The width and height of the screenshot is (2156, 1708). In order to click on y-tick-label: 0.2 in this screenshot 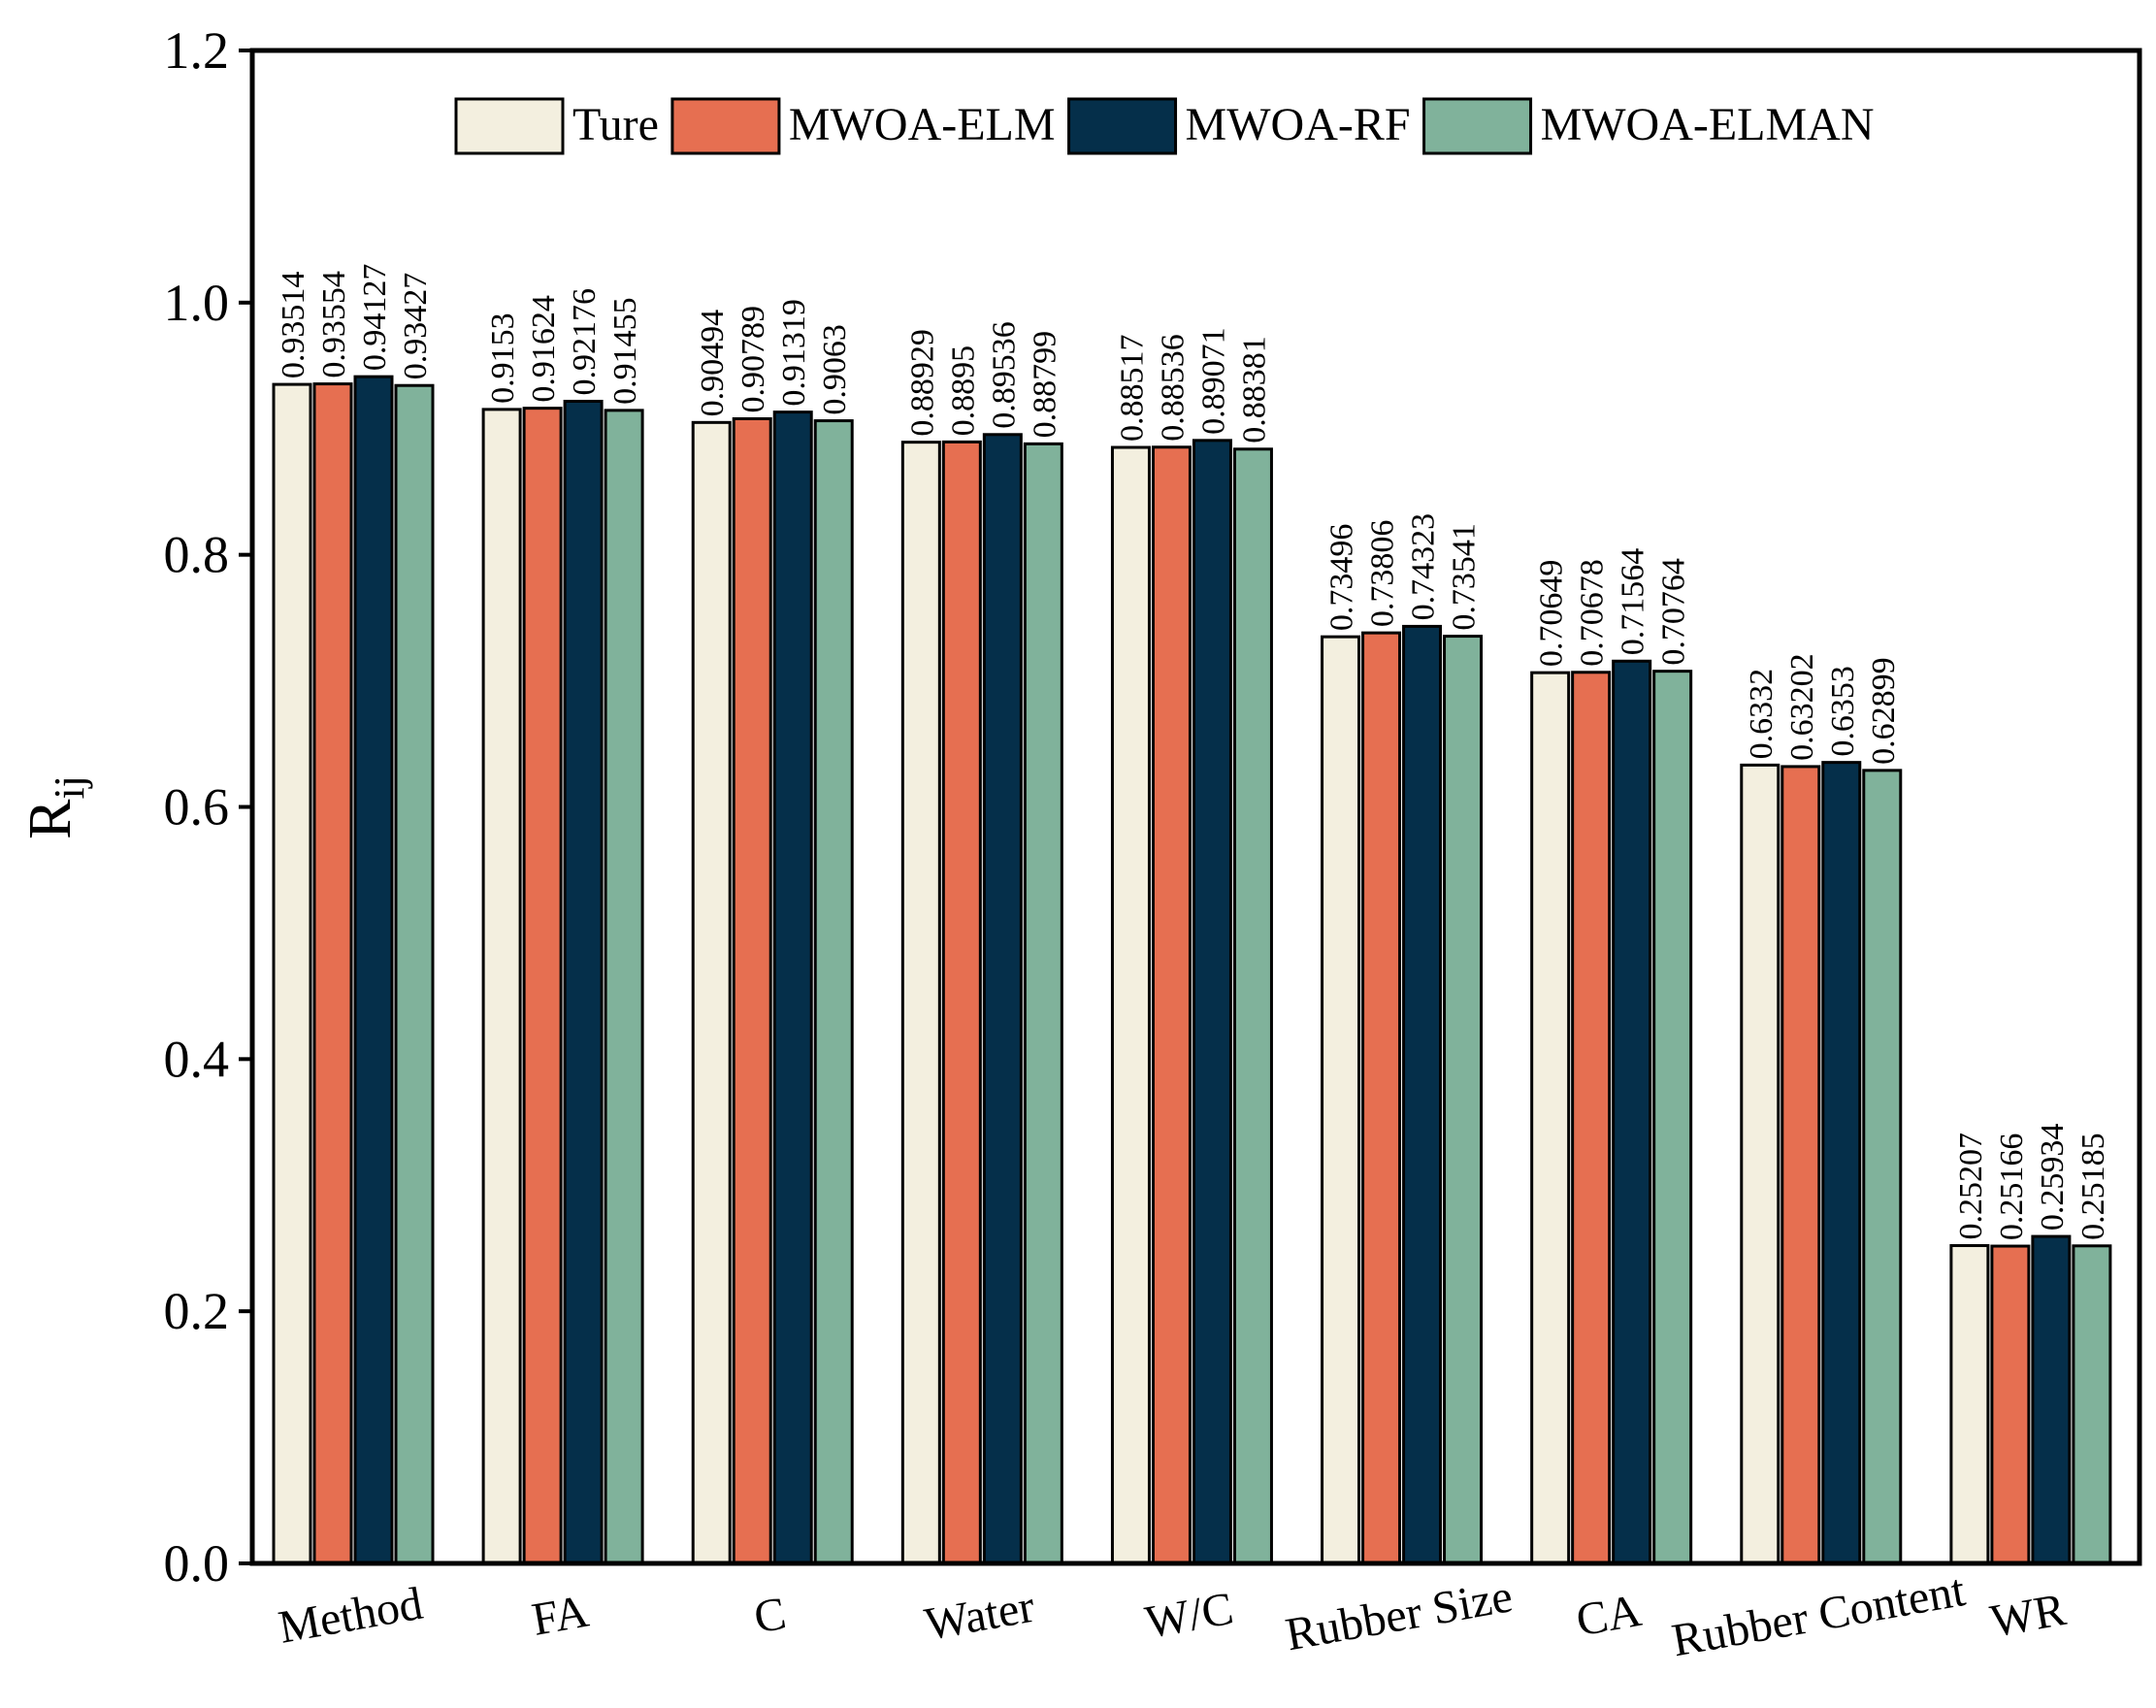, I will do `click(197, 1311)`.